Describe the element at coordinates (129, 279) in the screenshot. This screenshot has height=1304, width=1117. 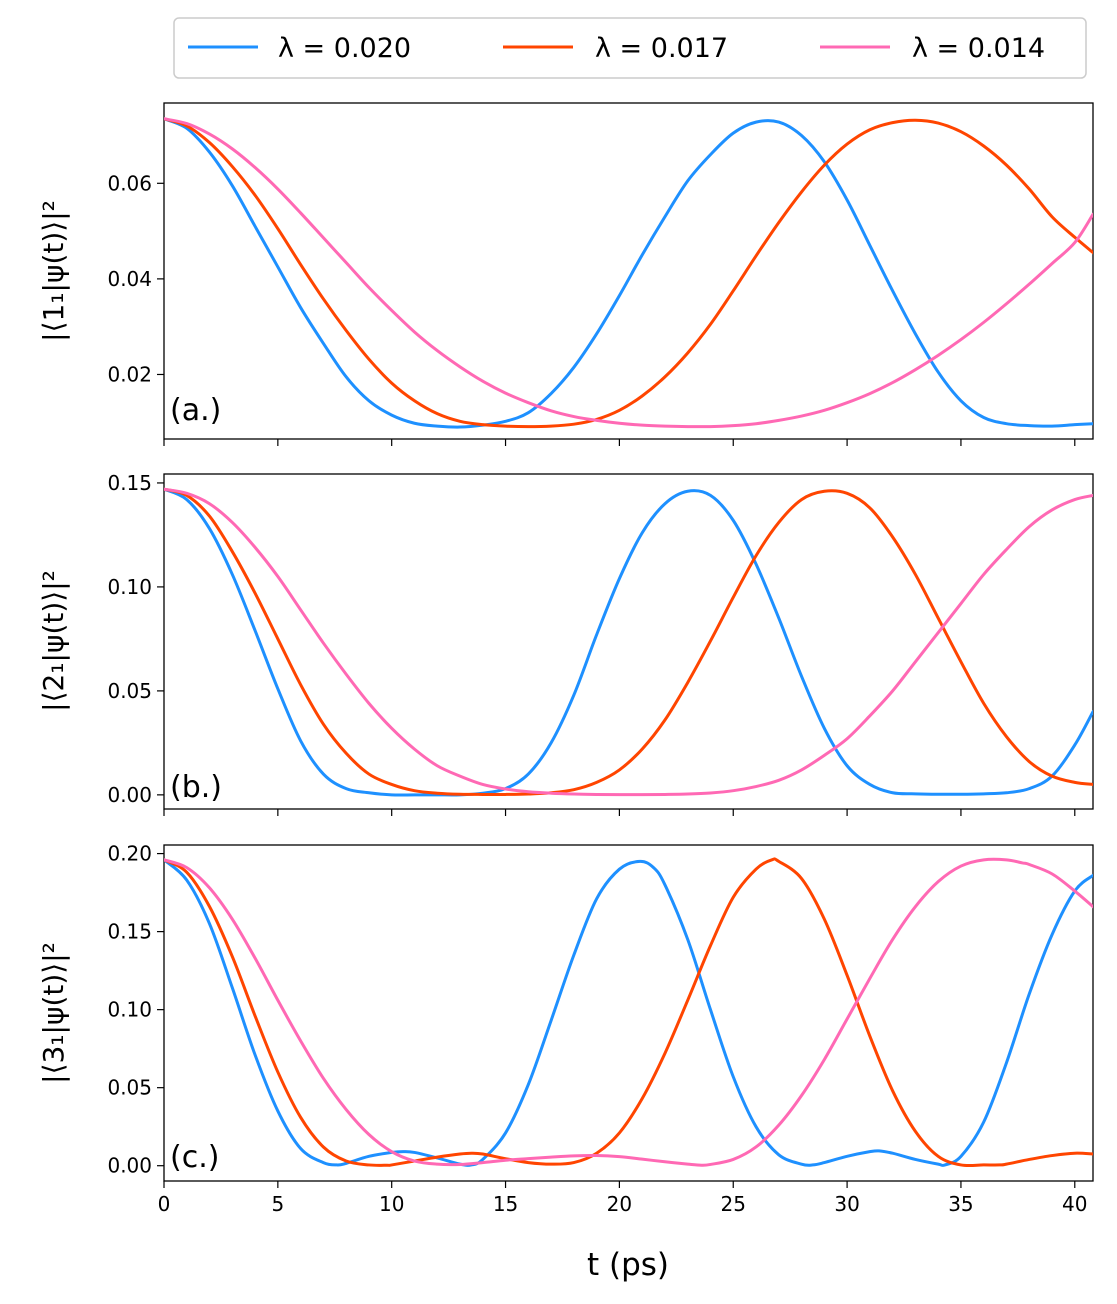
I see `panel-a-ytick-label: 0.04` at that location.